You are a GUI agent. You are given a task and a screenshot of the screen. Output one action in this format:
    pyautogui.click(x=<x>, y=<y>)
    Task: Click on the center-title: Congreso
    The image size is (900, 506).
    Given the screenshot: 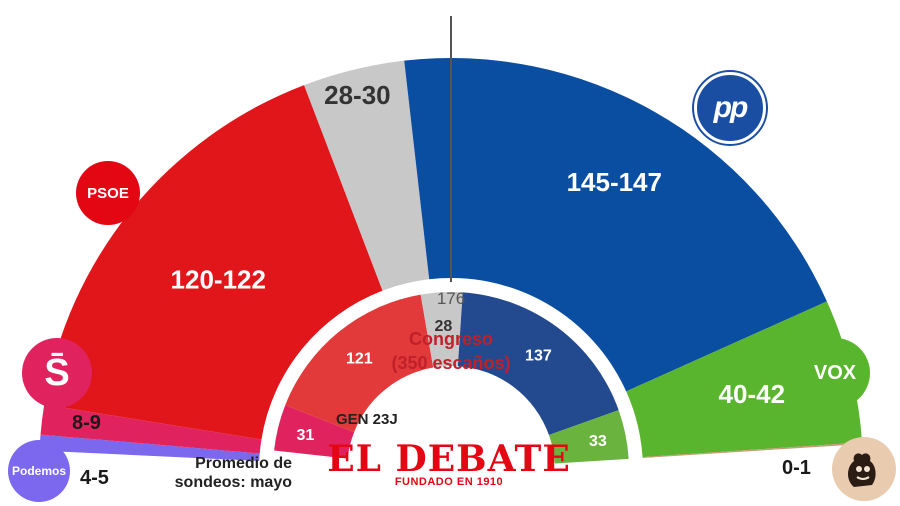 What is the action you would take?
    pyautogui.click(x=451, y=339)
    